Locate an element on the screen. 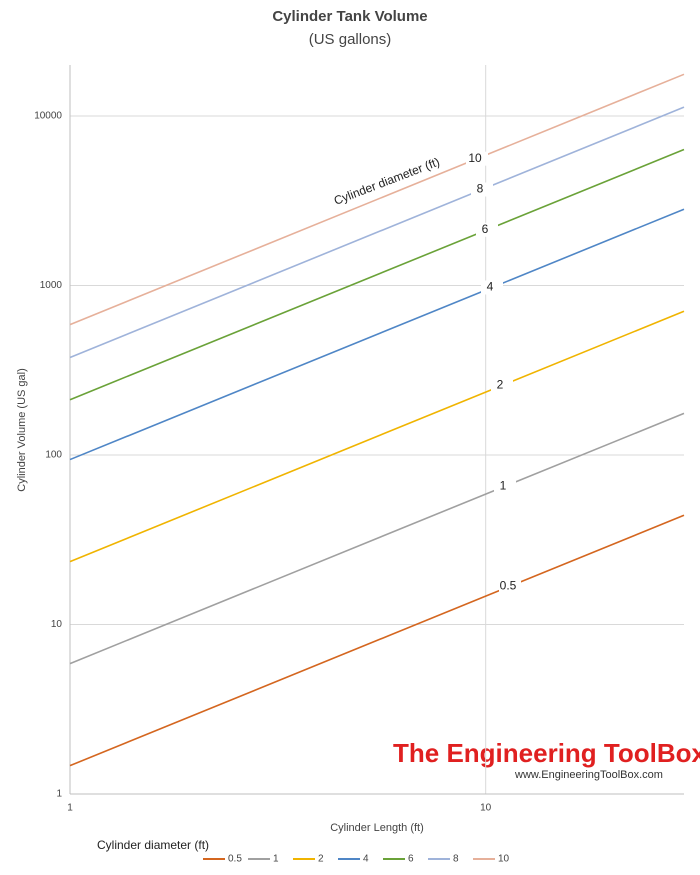 The width and height of the screenshot is (700, 875). legend-label: 2 is located at coordinates (321, 859).